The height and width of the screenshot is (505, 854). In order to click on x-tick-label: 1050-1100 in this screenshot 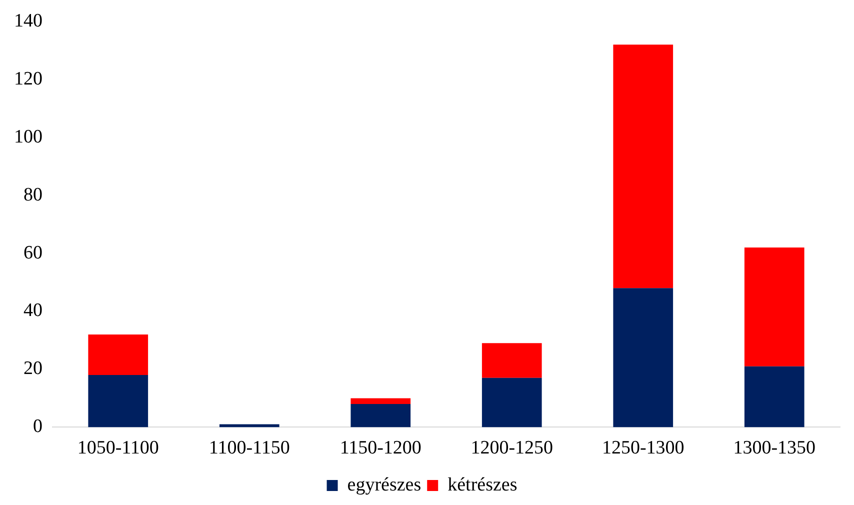, I will do `click(118, 448)`.